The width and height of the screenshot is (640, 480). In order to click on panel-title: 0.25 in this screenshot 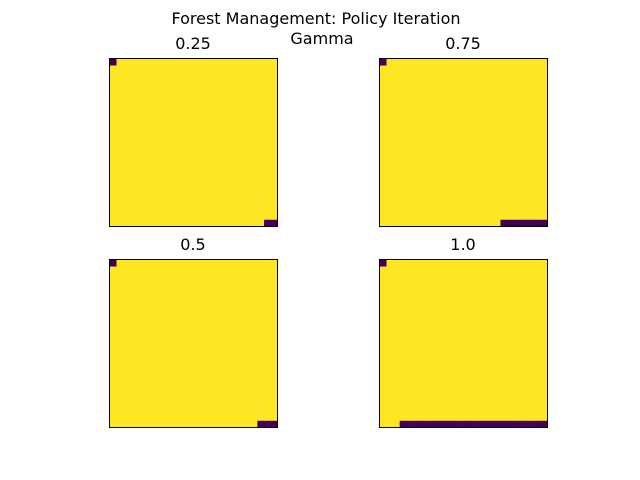, I will do `click(193, 43)`.